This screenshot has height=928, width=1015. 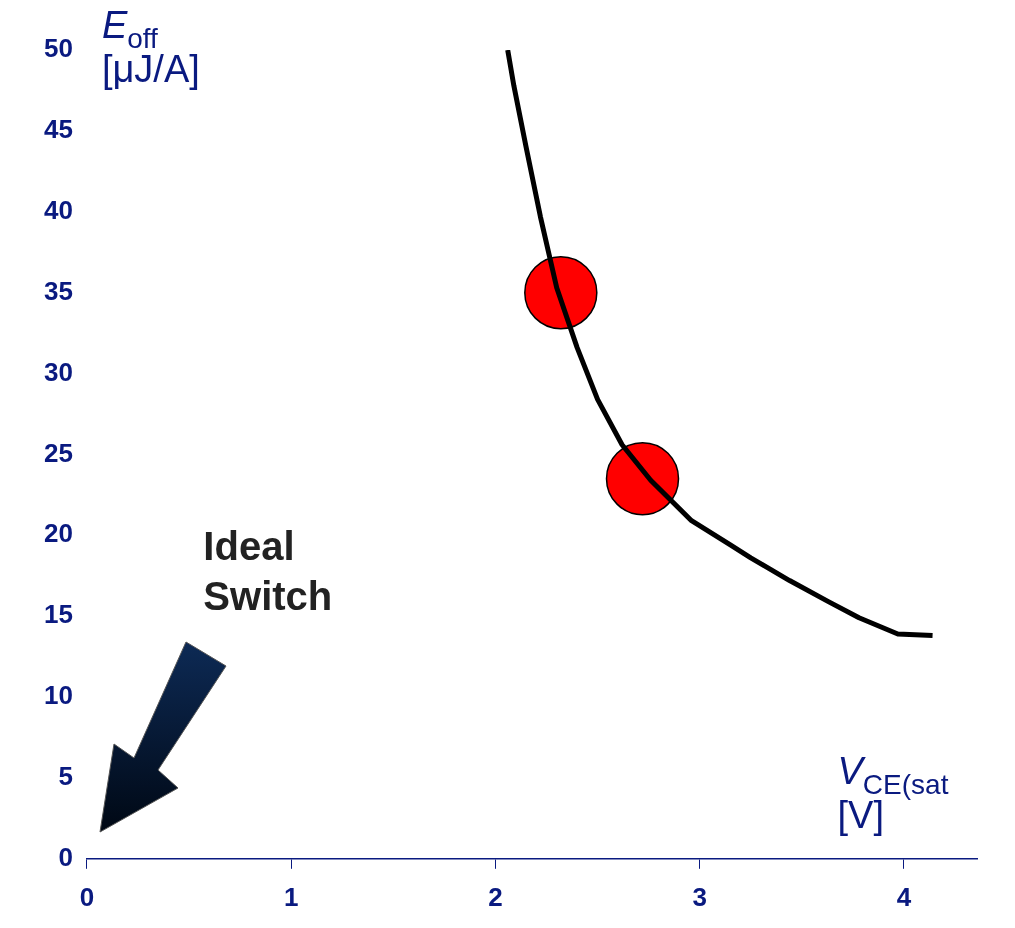 What do you see at coordinates (58, 48) in the screenshot?
I see `y-tick-label: 50` at bounding box center [58, 48].